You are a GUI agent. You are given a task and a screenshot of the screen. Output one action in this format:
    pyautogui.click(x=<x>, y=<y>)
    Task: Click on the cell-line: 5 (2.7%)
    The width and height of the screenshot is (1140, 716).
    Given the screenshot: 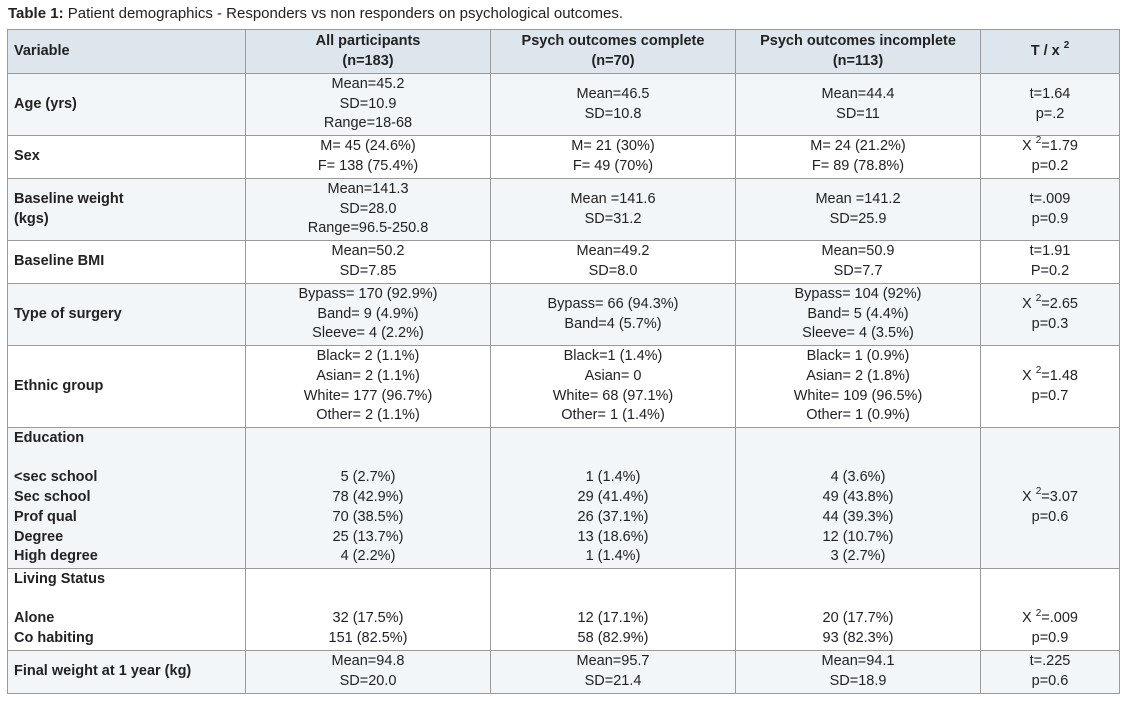 What is the action you would take?
    pyautogui.click(x=368, y=477)
    